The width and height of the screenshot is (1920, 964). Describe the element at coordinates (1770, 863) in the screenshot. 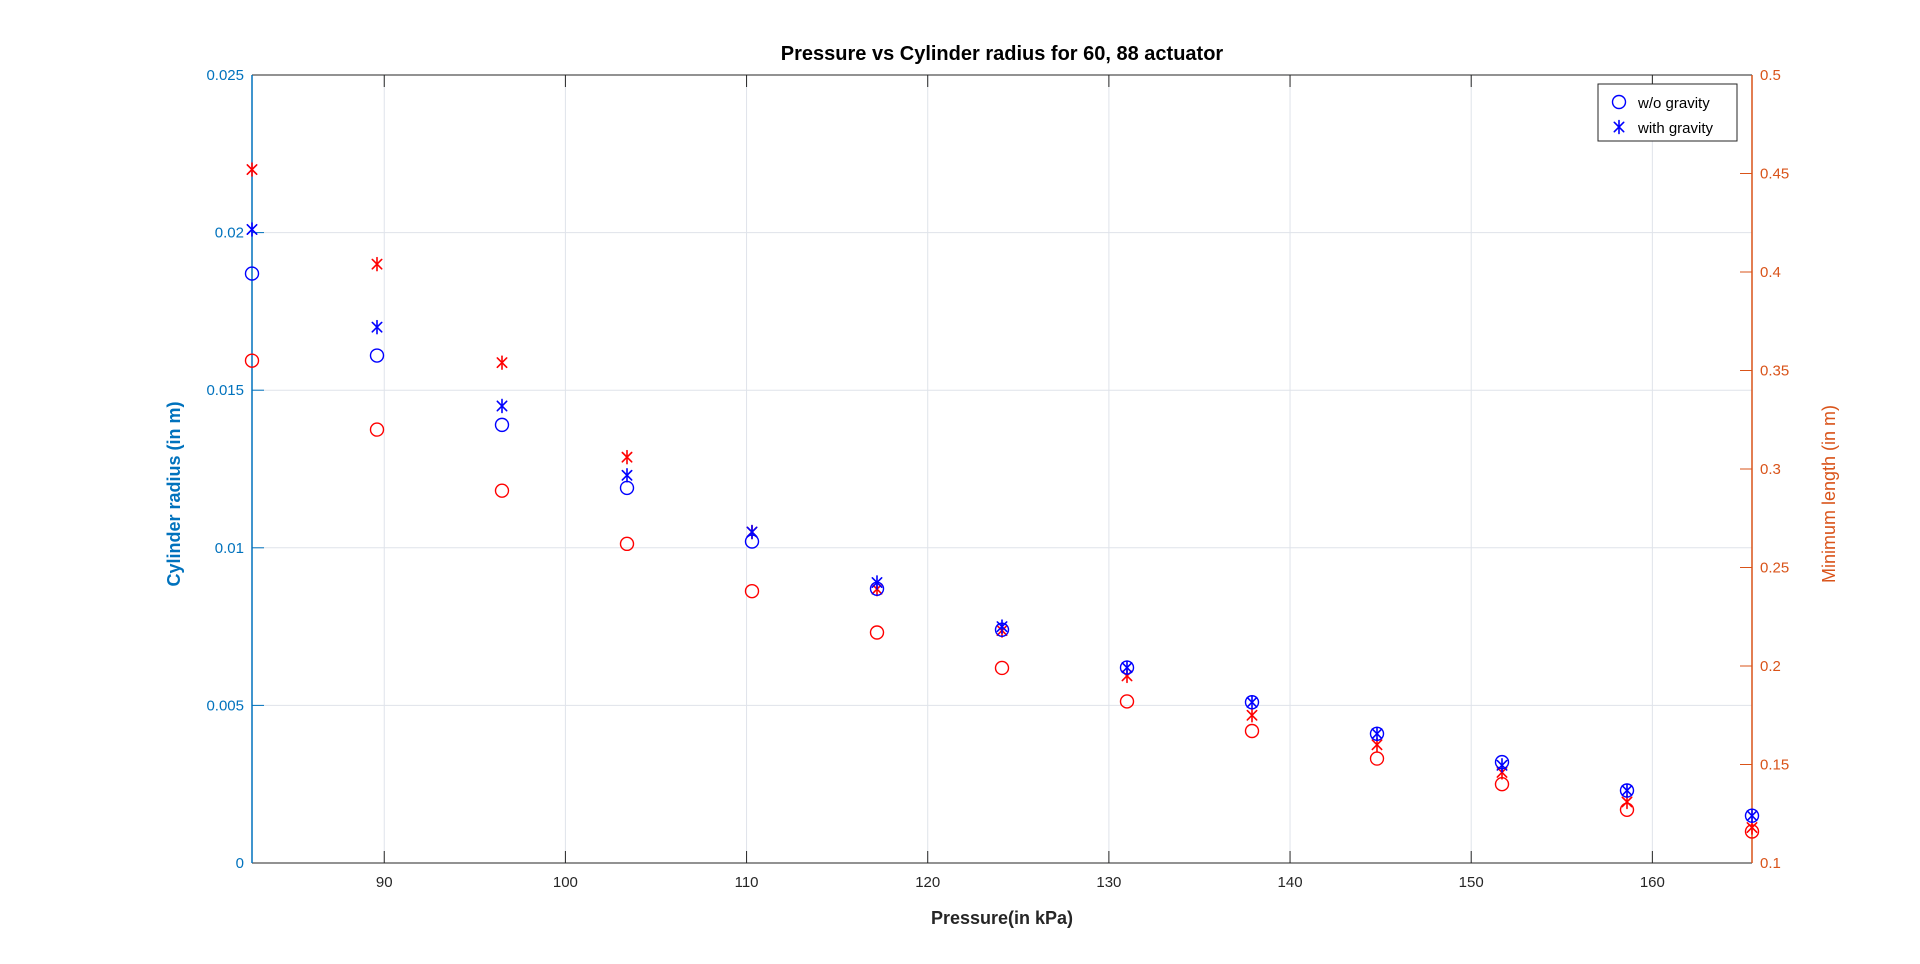

I see `y-right-tick-label: 0.1` at that location.